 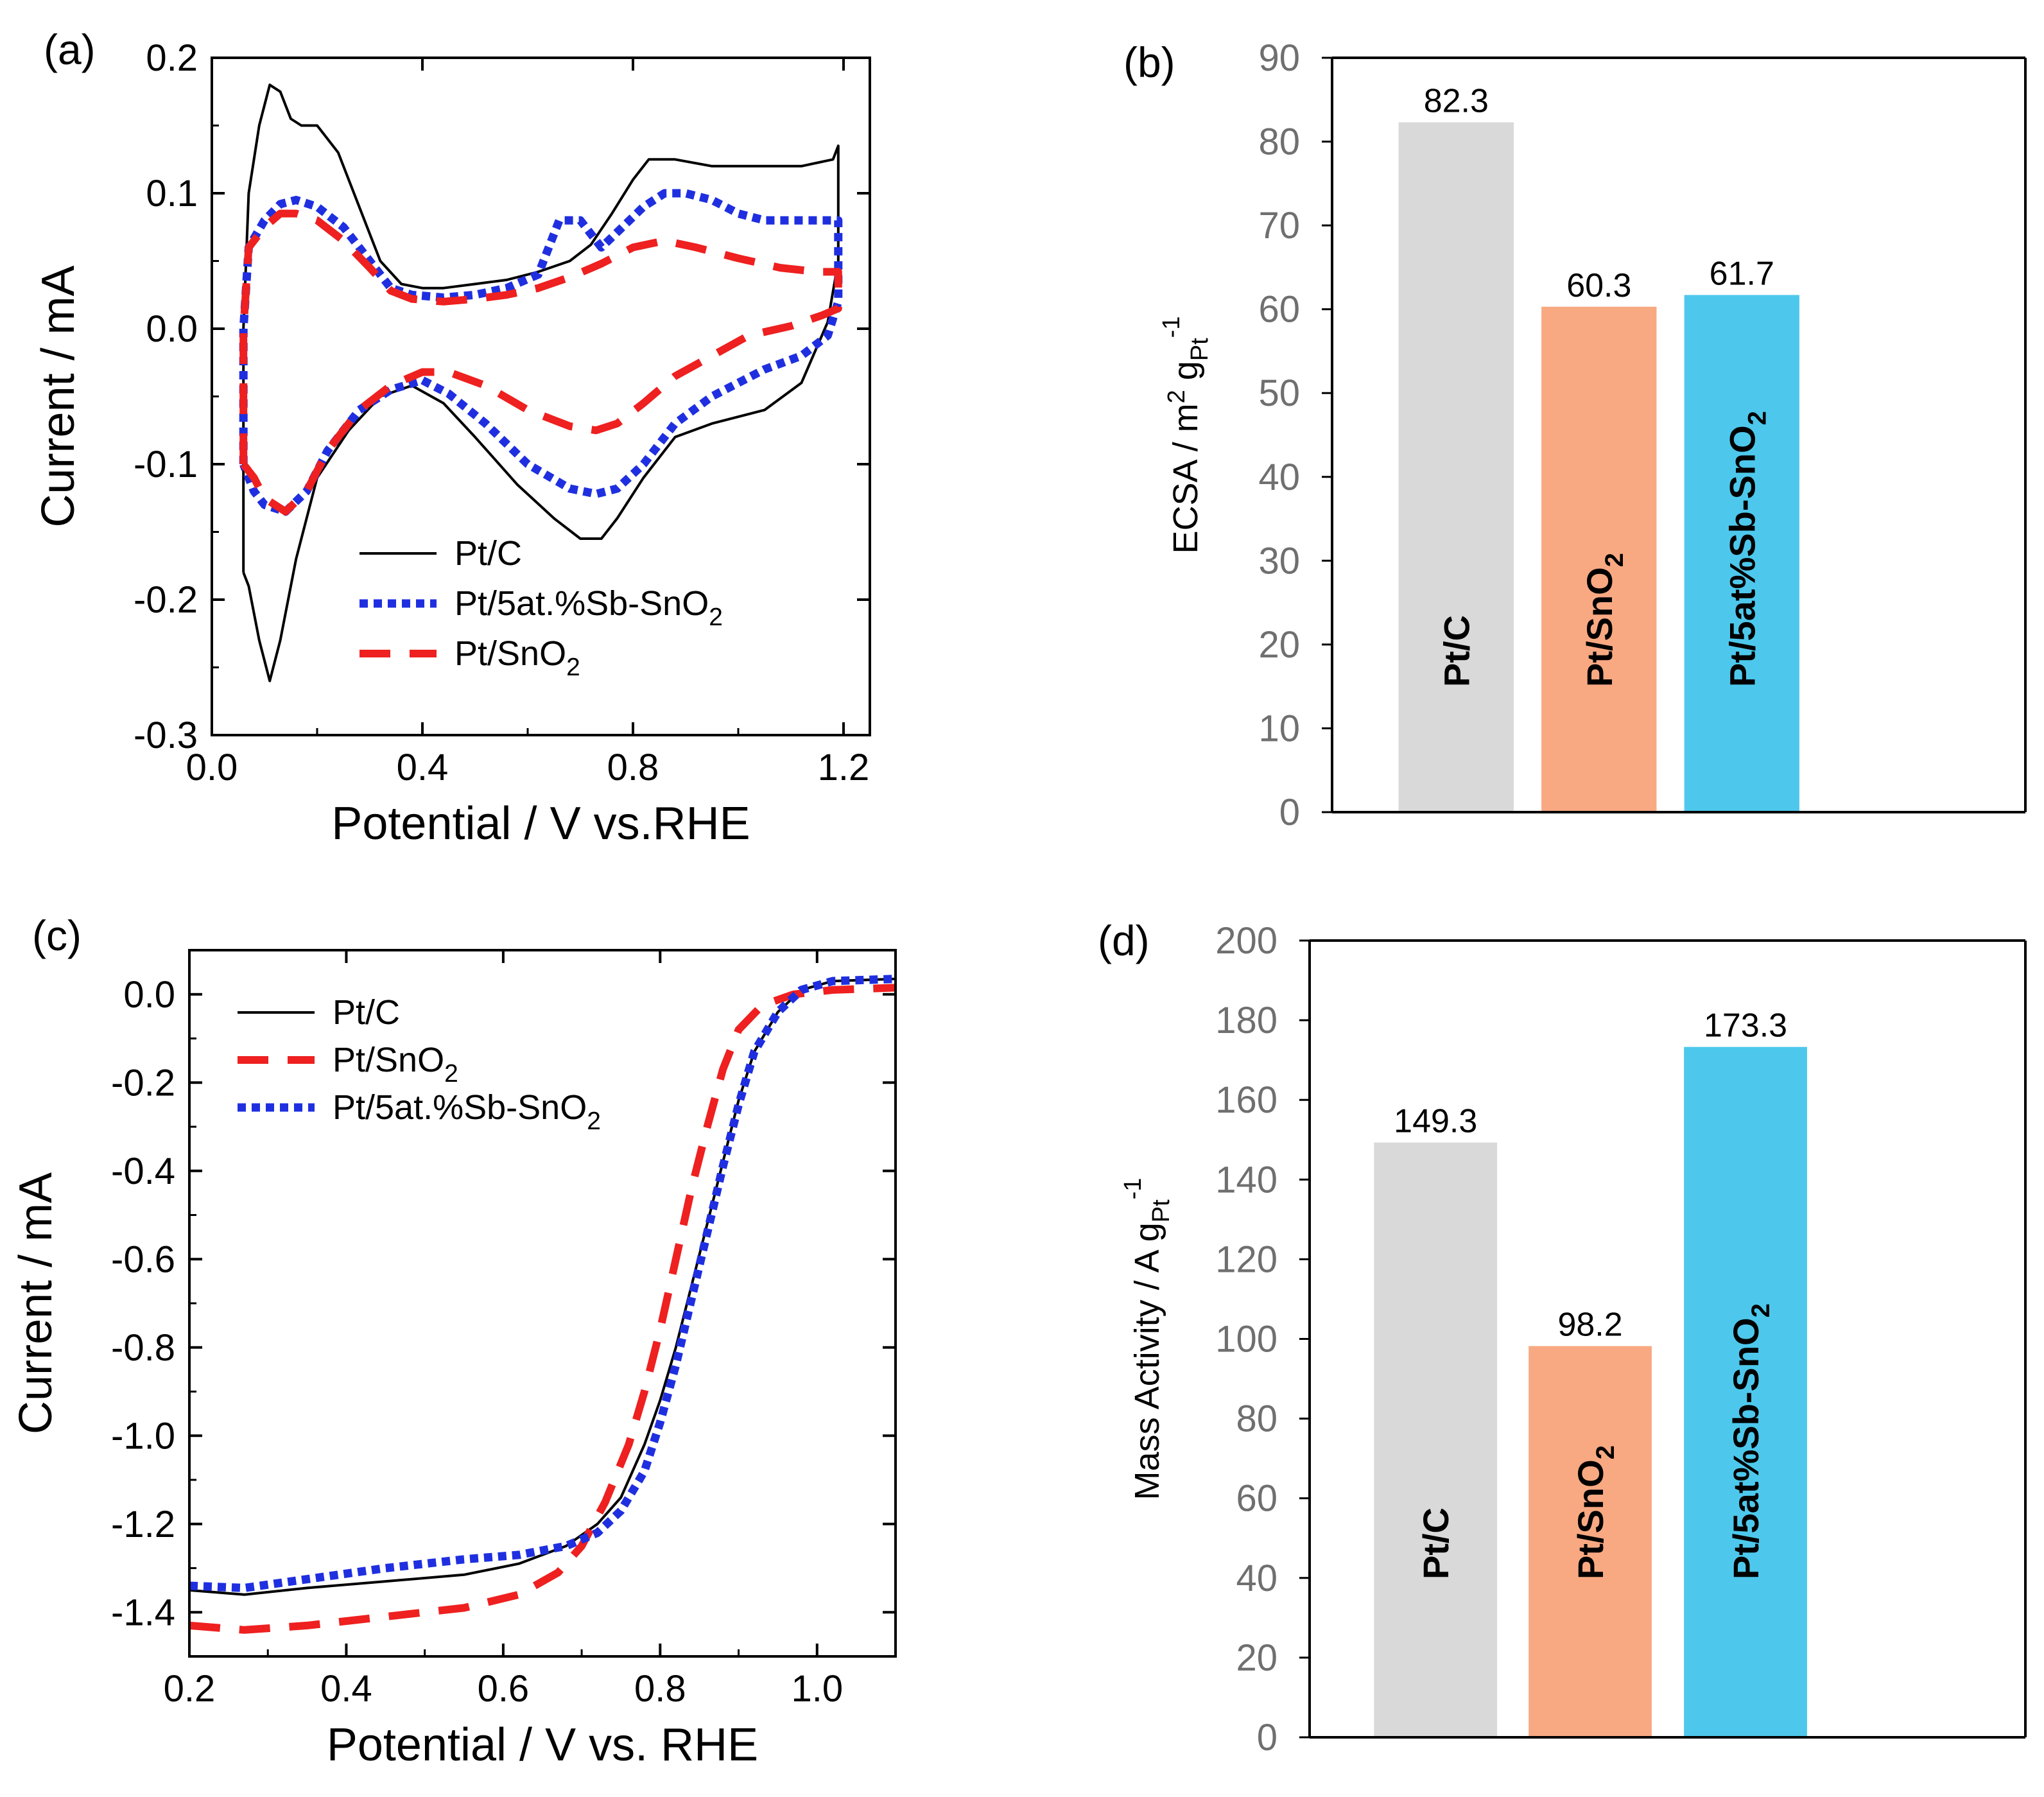 What do you see at coordinates (542, 1745) in the screenshot?
I see `x-axis-label: Potential / V vs. RHE` at bounding box center [542, 1745].